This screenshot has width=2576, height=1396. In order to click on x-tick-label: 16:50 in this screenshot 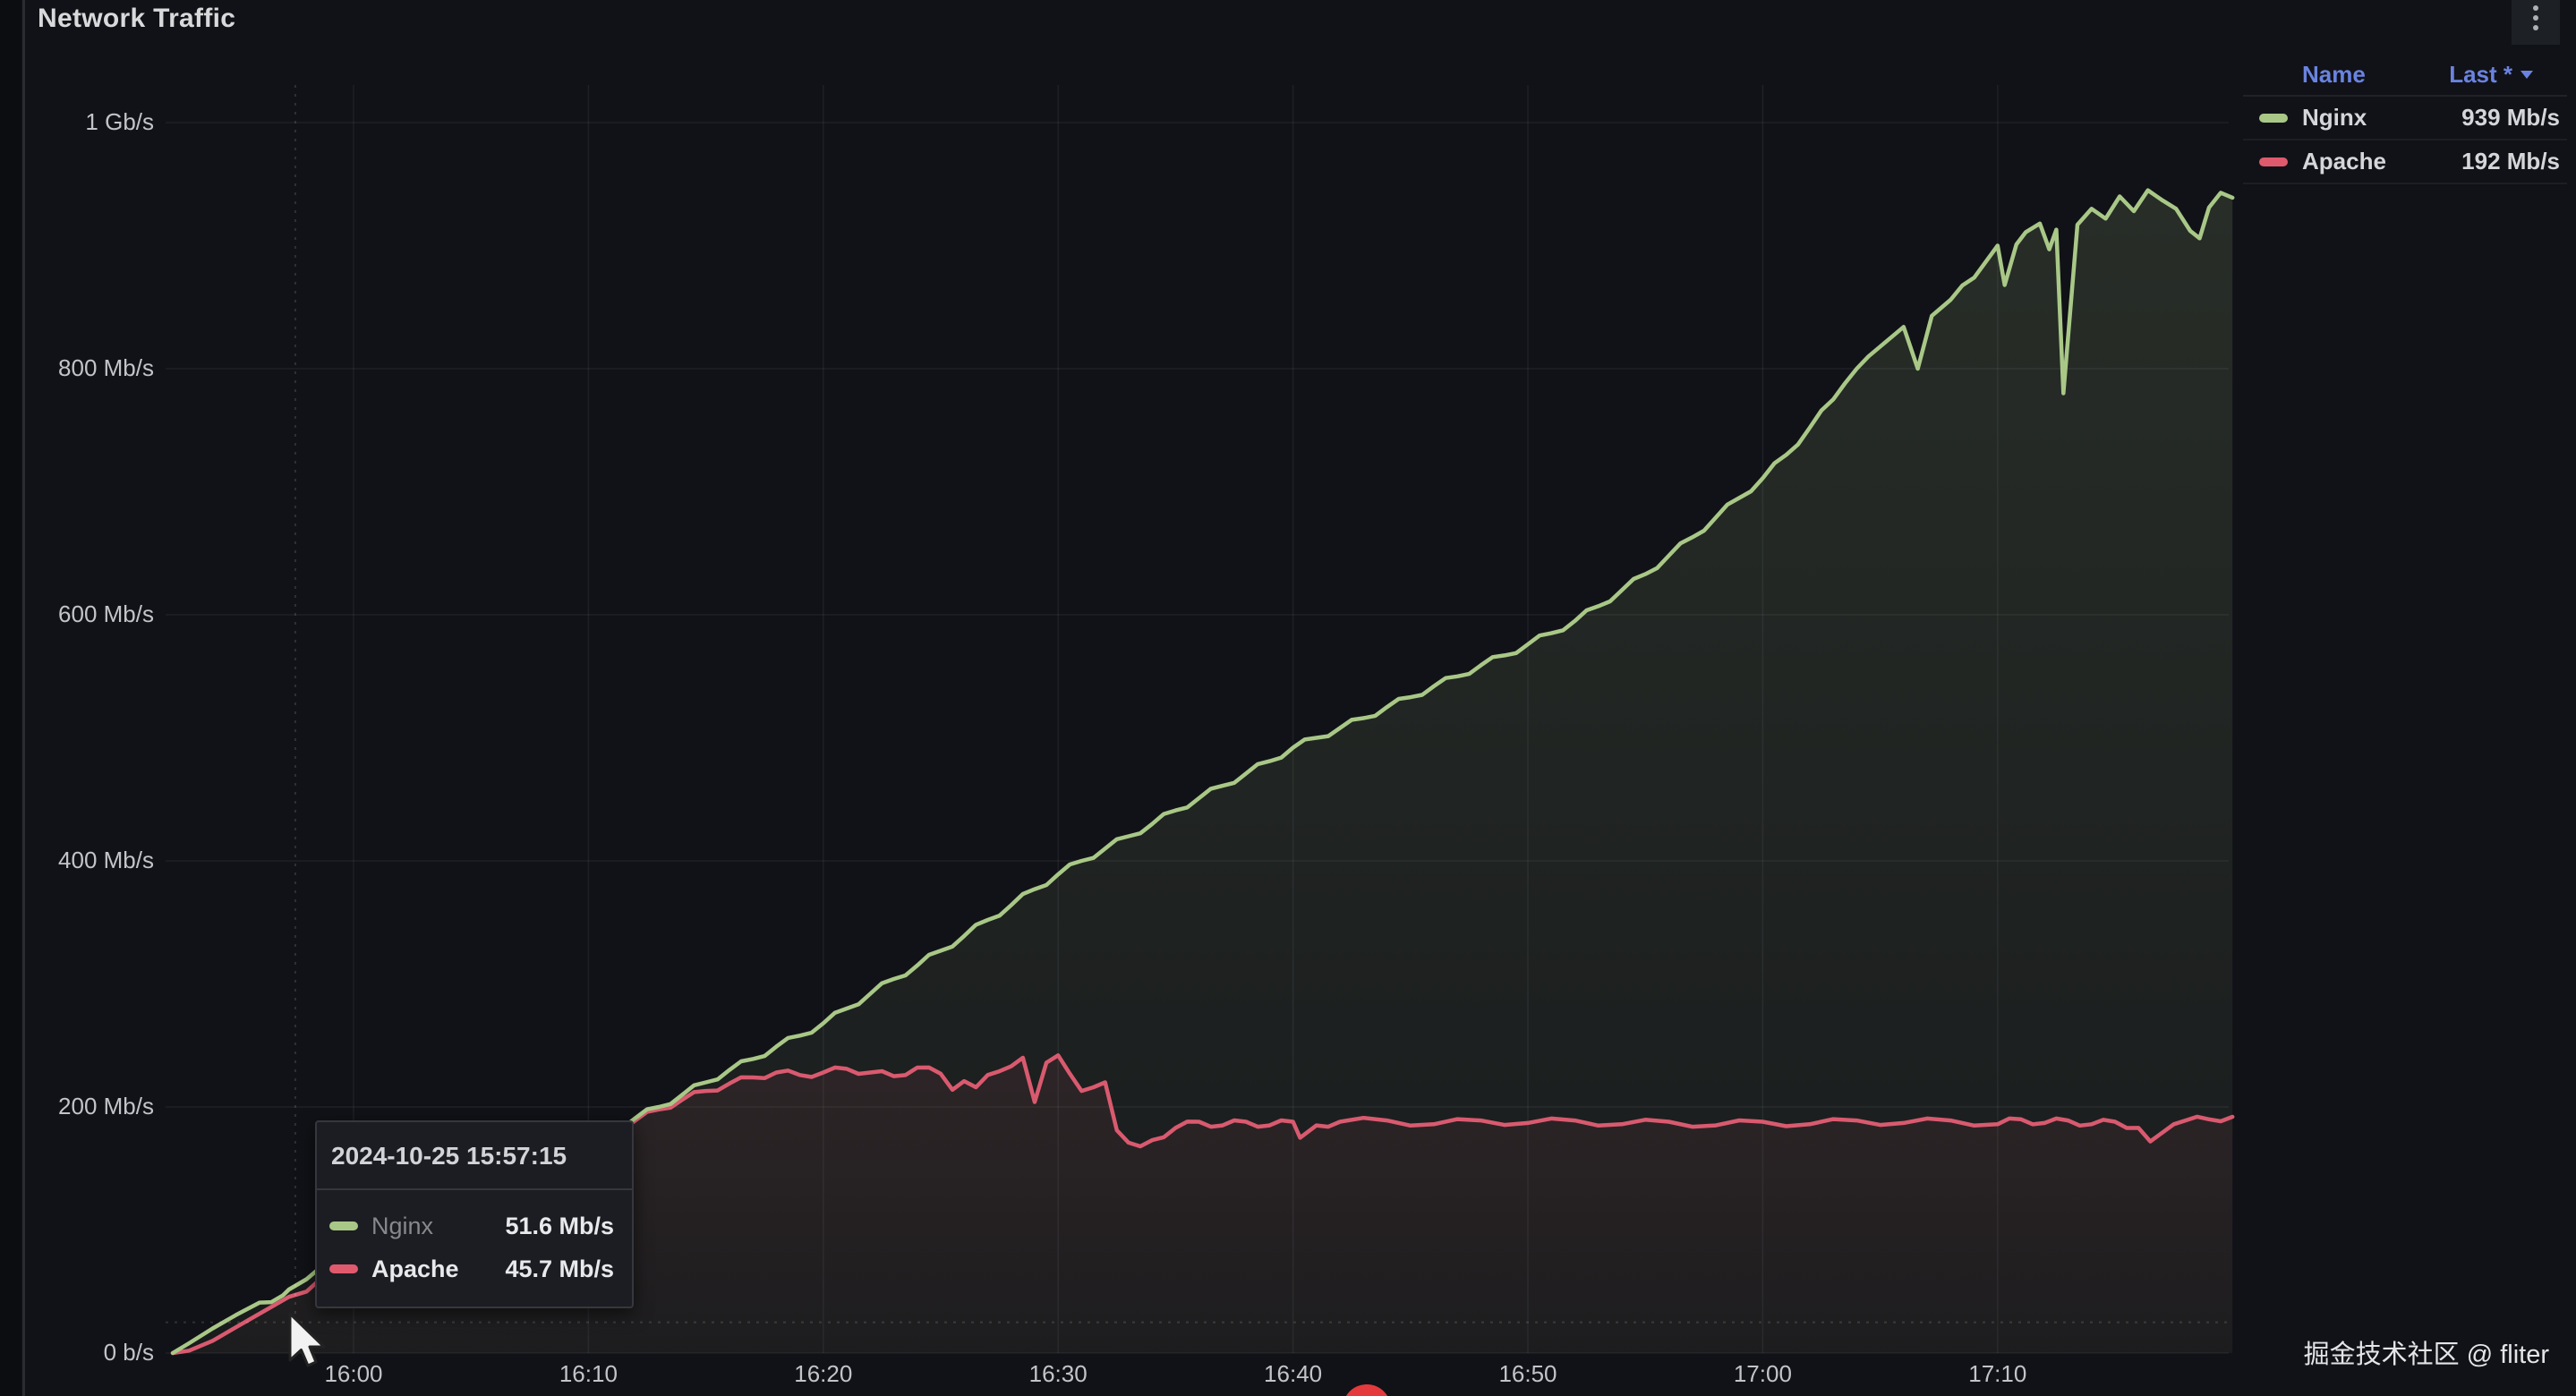, I will do `click(1527, 1374)`.